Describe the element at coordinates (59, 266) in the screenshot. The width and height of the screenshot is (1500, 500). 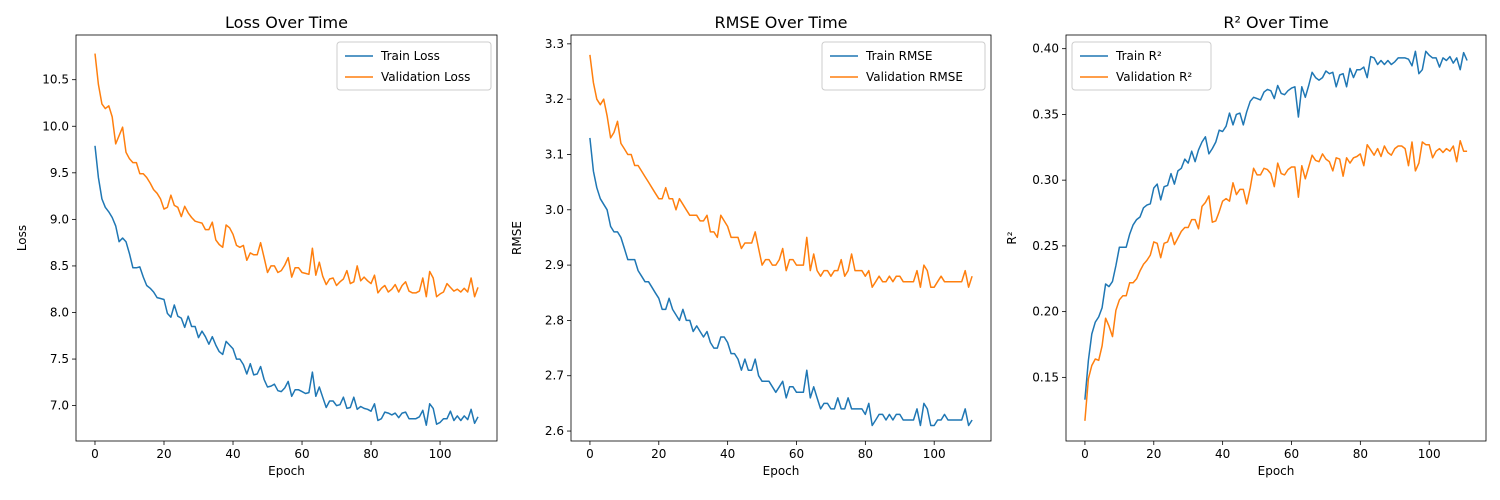
I see `y-tick-label: 8.5` at that location.